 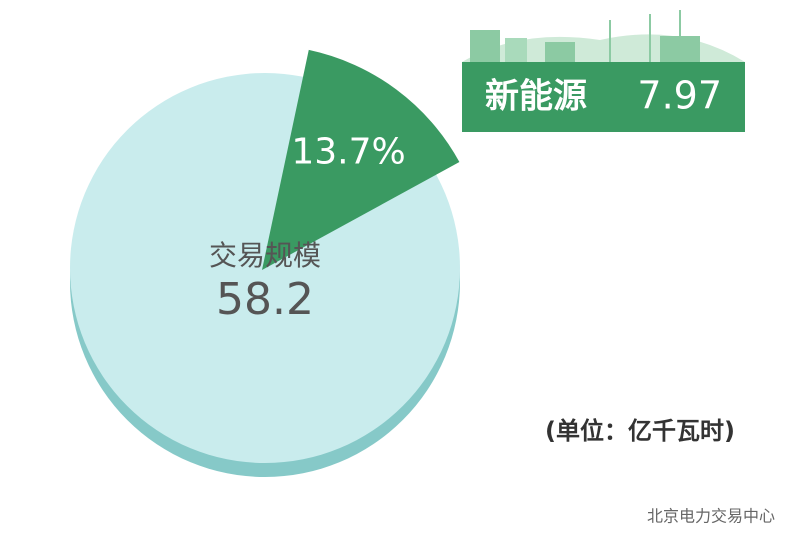 I want to click on pie-slice, so click(x=361, y=159).